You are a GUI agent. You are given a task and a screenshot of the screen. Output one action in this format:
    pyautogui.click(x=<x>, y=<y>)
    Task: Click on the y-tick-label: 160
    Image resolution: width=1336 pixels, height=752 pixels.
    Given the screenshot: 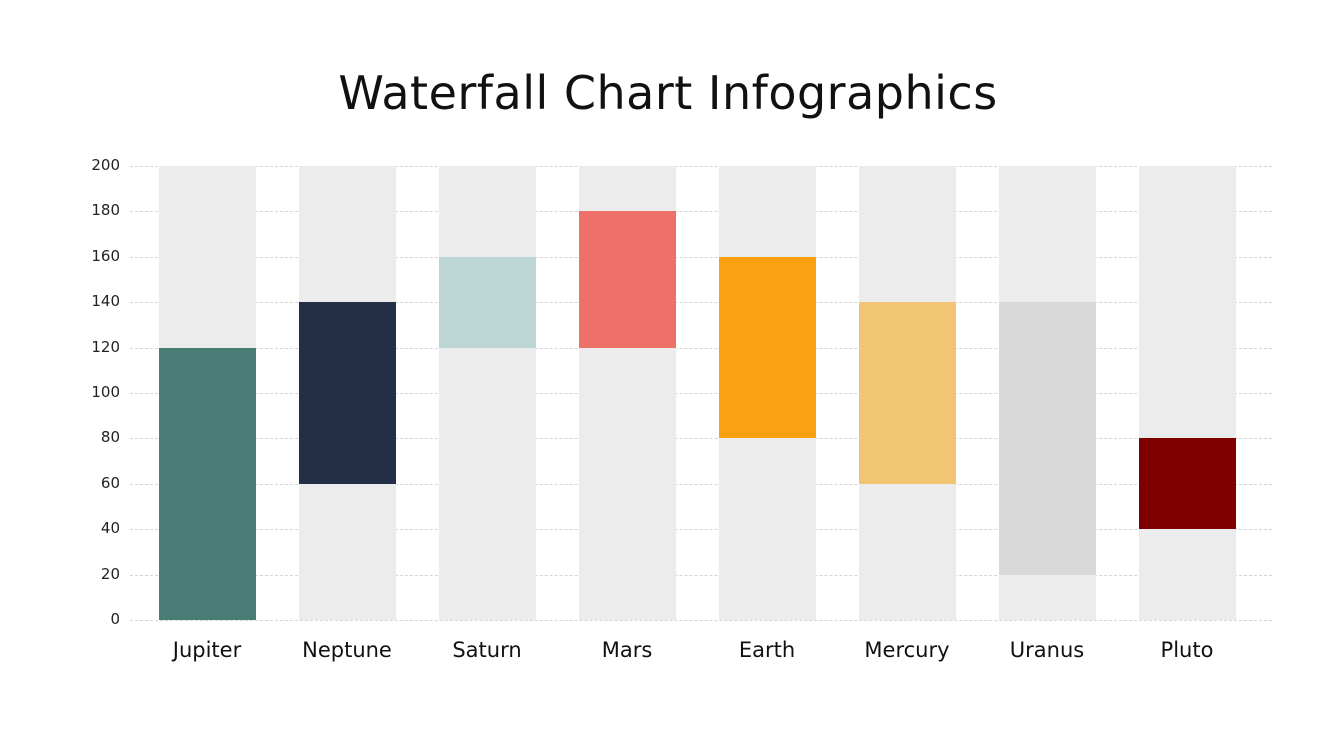 What is the action you would take?
    pyautogui.click(x=105, y=255)
    